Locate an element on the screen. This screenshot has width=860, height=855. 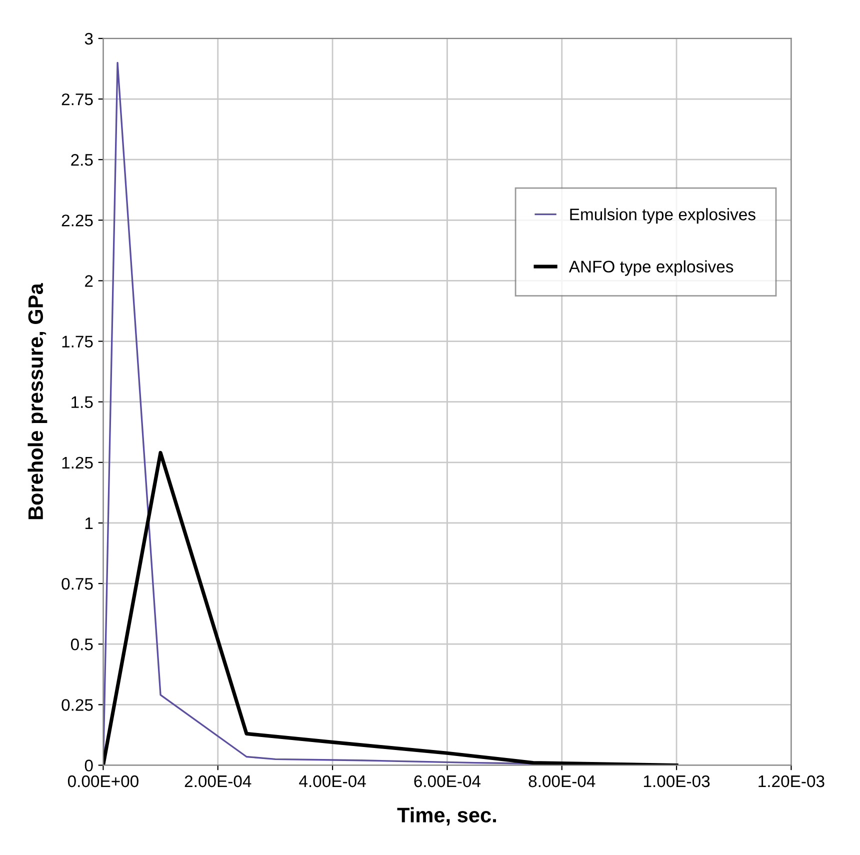
legend-label: Emulsion type explosives is located at coordinates (663, 216).